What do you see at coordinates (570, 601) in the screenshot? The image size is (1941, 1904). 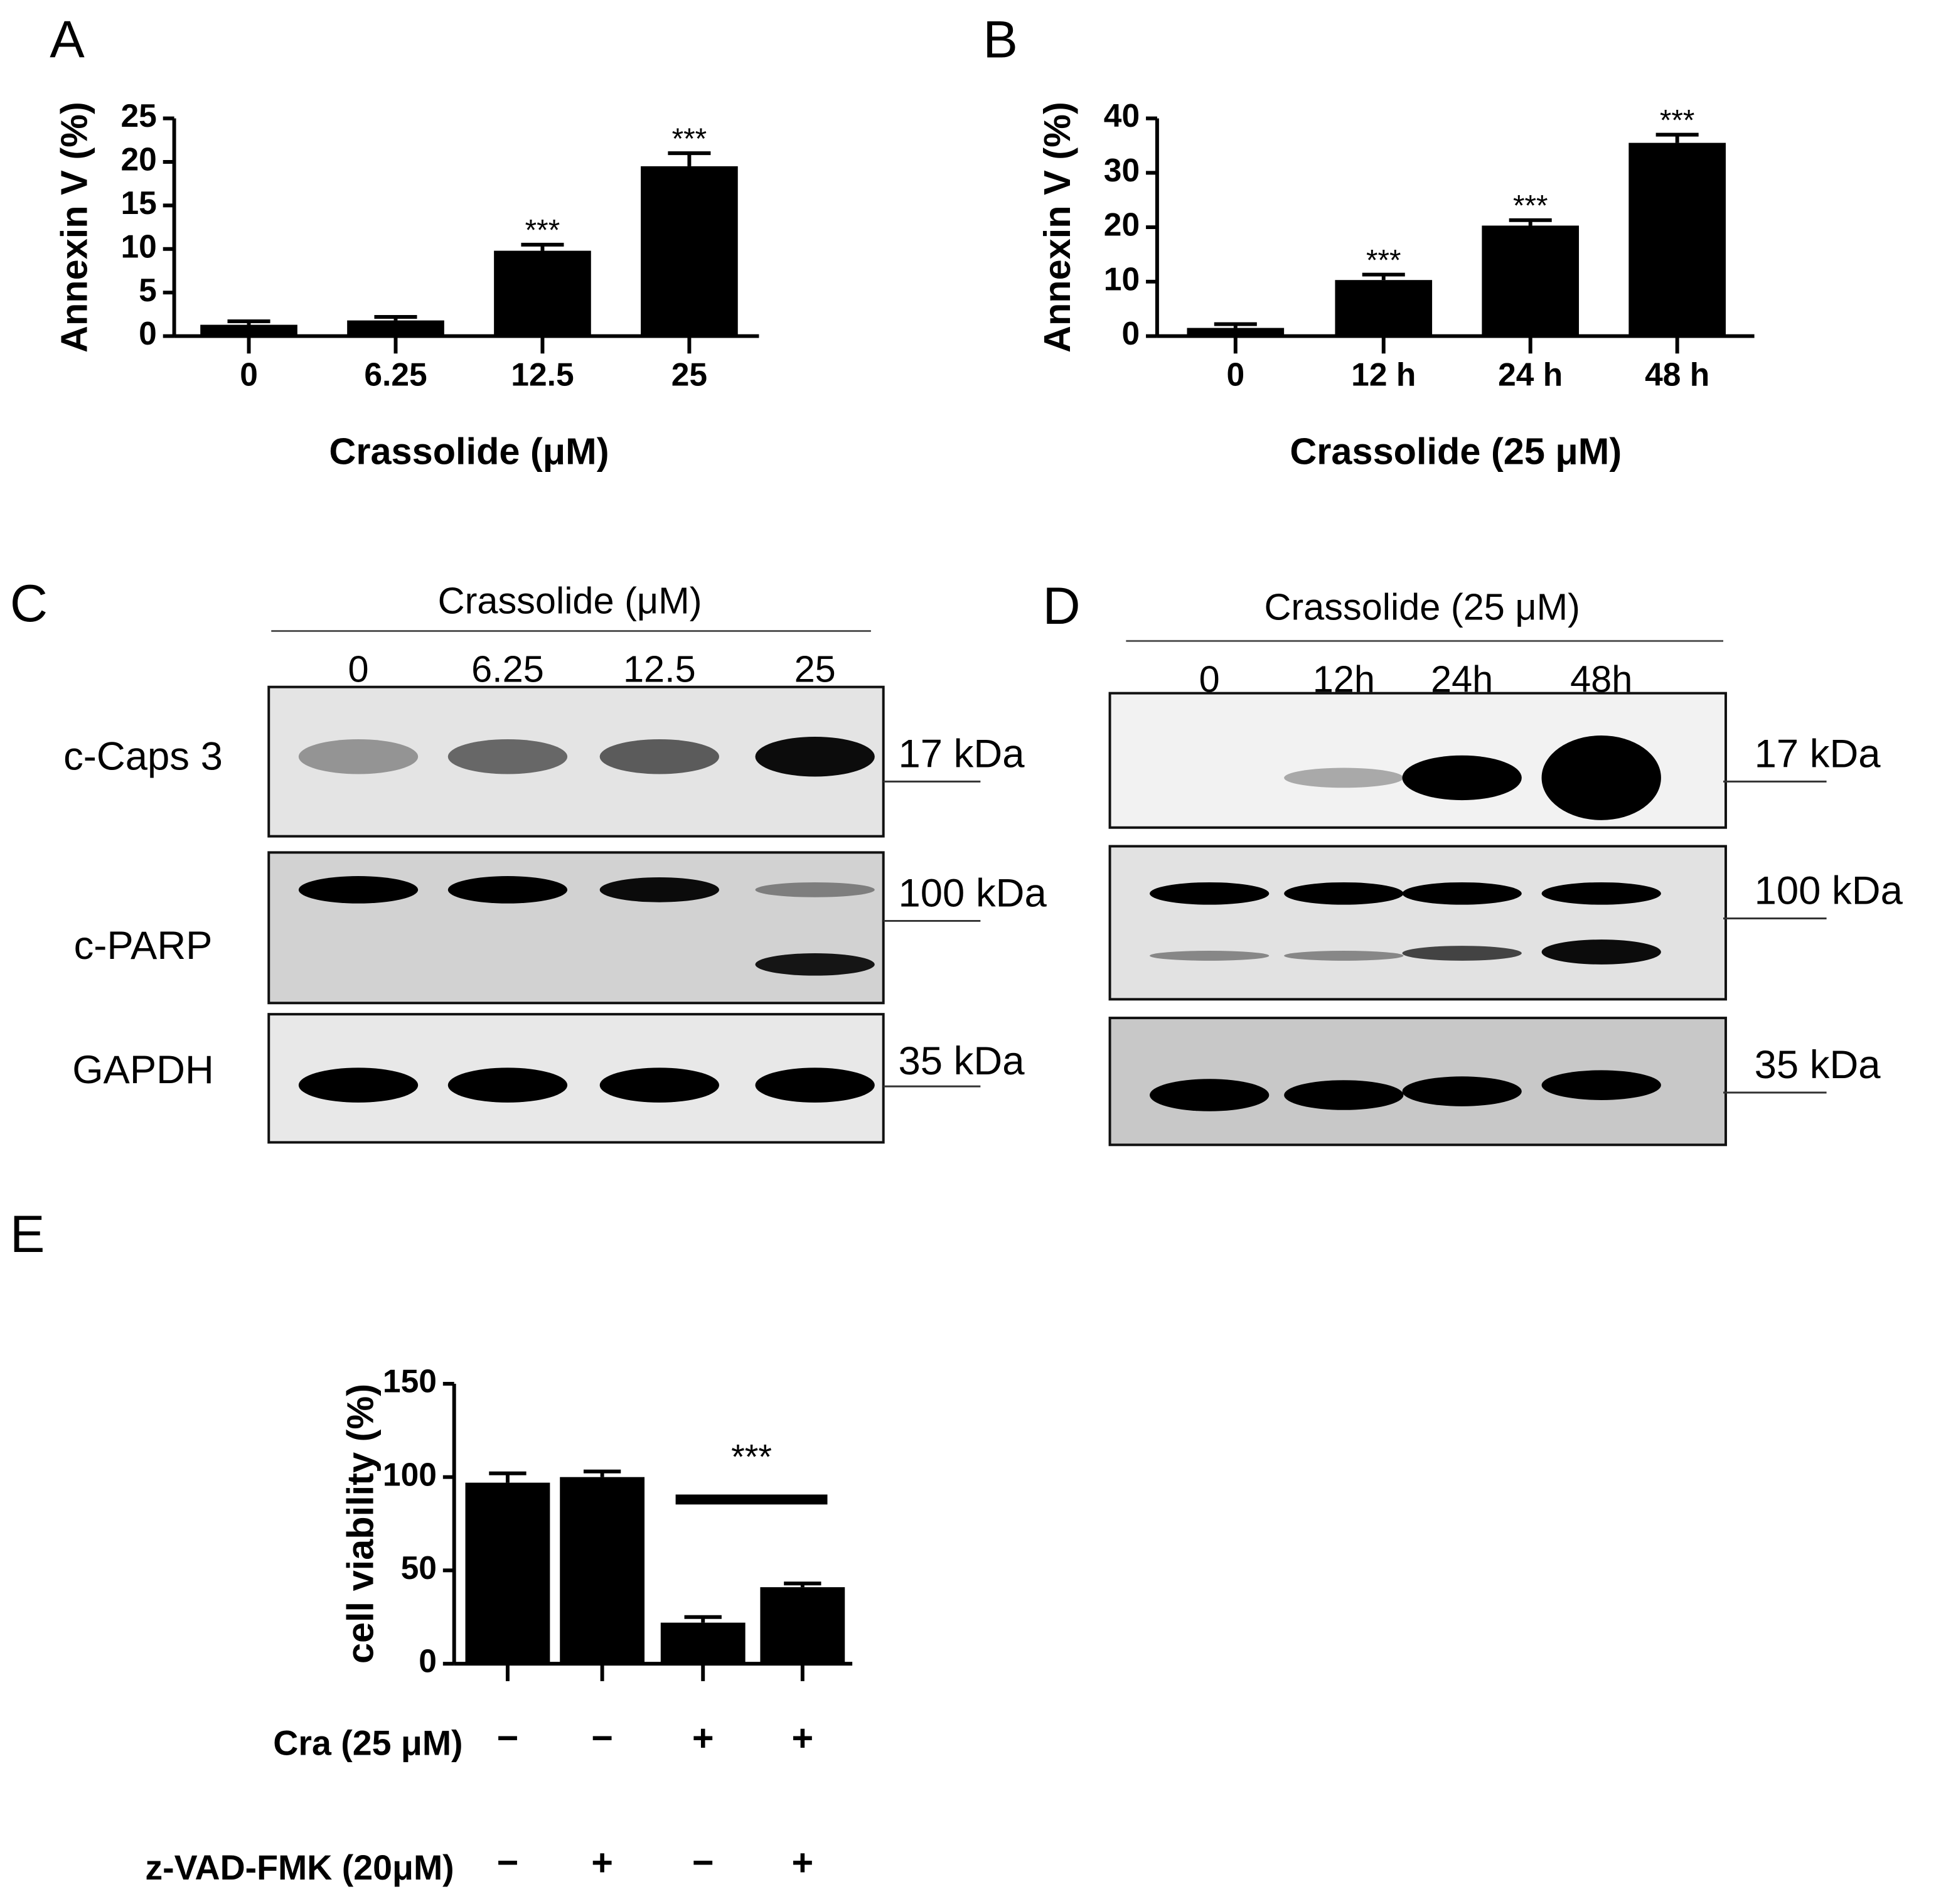 I see `blot-title: Crassolide (μM)` at bounding box center [570, 601].